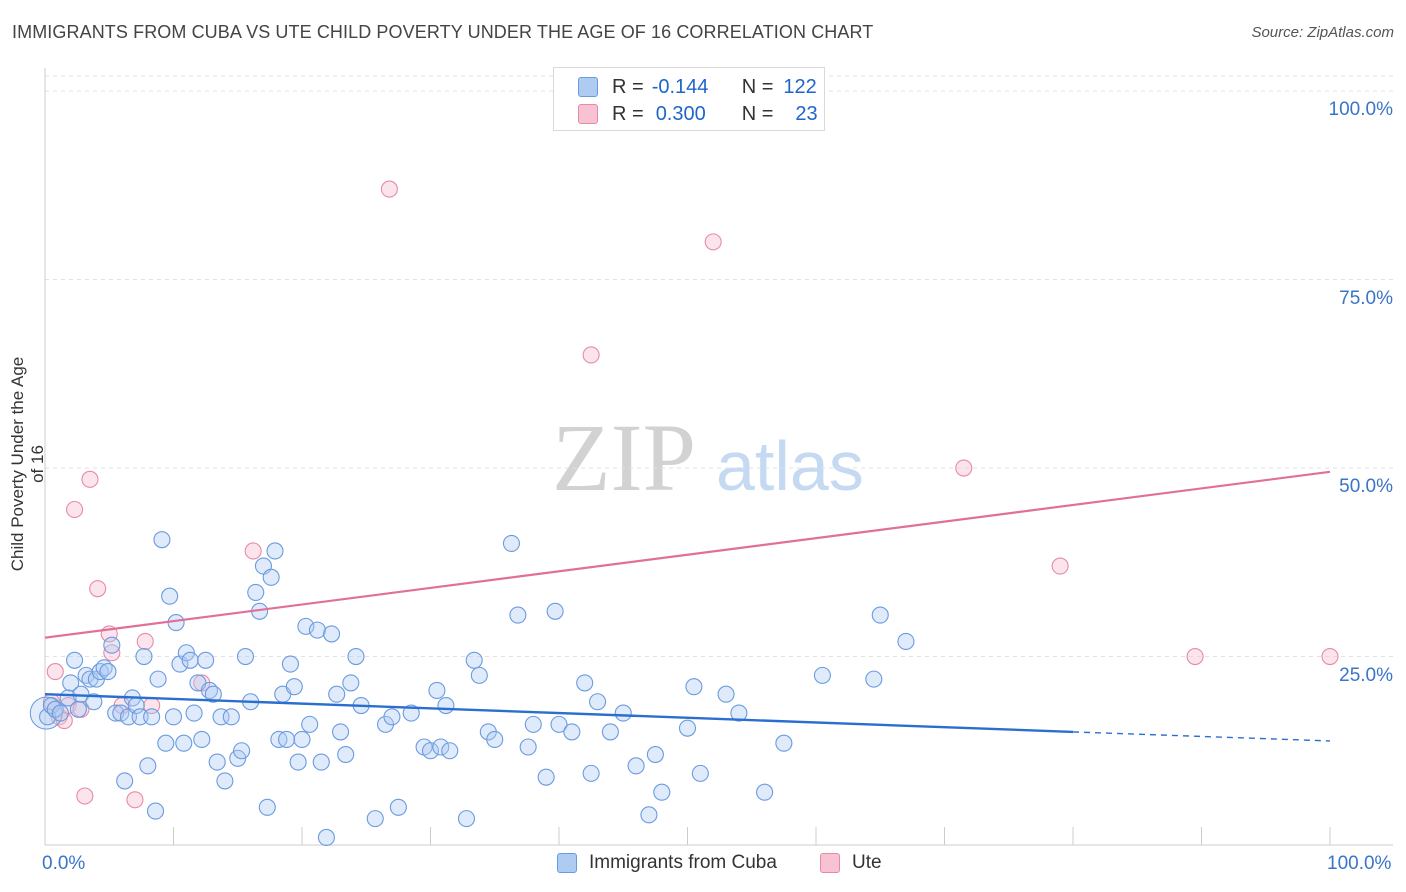 This screenshot has height=892, width=1406. Describe the element at coordinates (680, 113) in the screenshot. I see `legend-r-value-ute: 0.300` at that location.